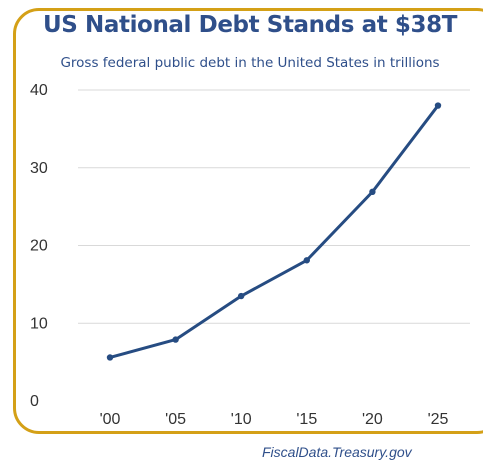  What do you see at coordinates (306, 419) in the screenshot?
I see `x-tick-label: '15` at bounding box center [306, 419].